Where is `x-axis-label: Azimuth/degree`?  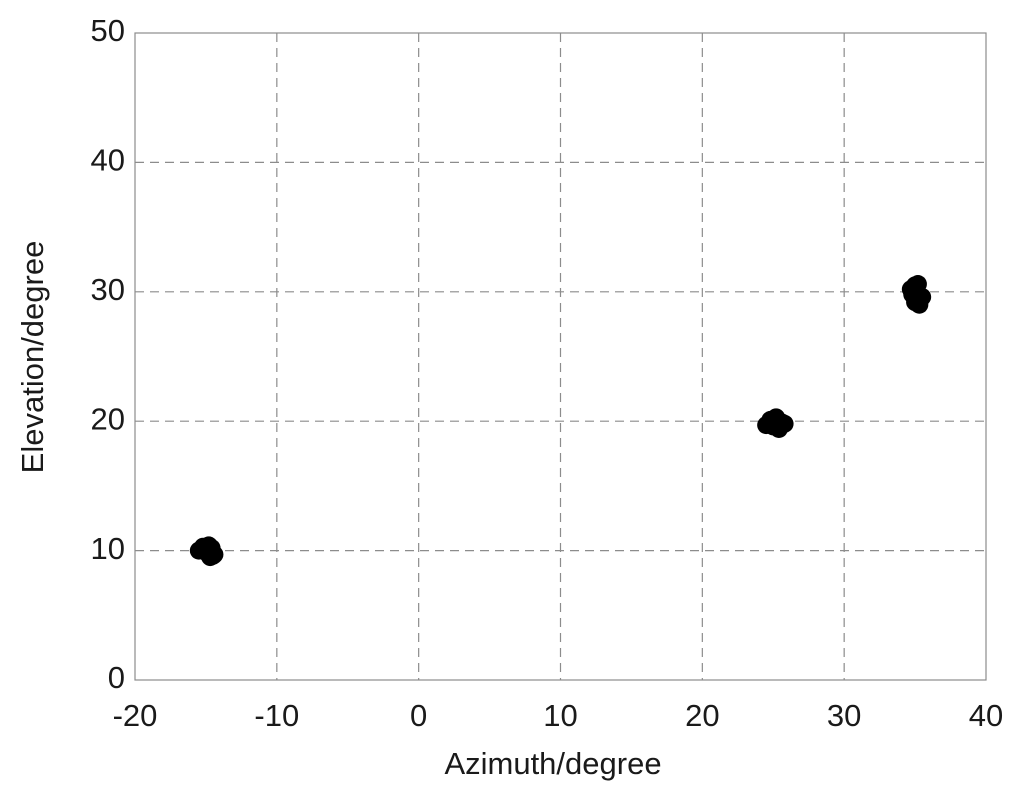 x-axis-label: Azimuth/degree is located at coordinates (552, 763).